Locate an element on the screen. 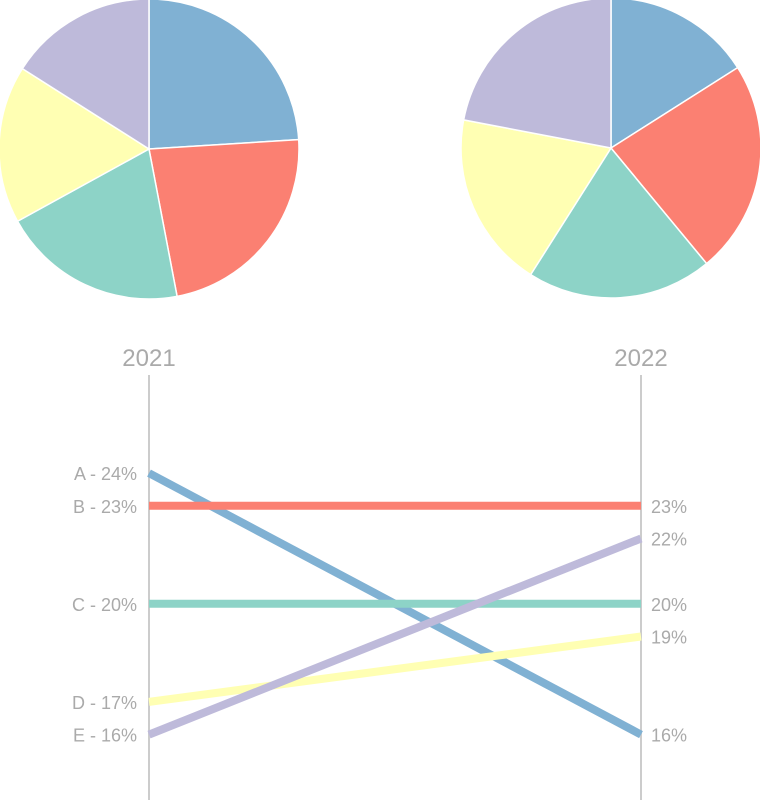 The width and height of the screenshot is (760, 800). right-label-B: 23% is located at coordinates (669, 507).